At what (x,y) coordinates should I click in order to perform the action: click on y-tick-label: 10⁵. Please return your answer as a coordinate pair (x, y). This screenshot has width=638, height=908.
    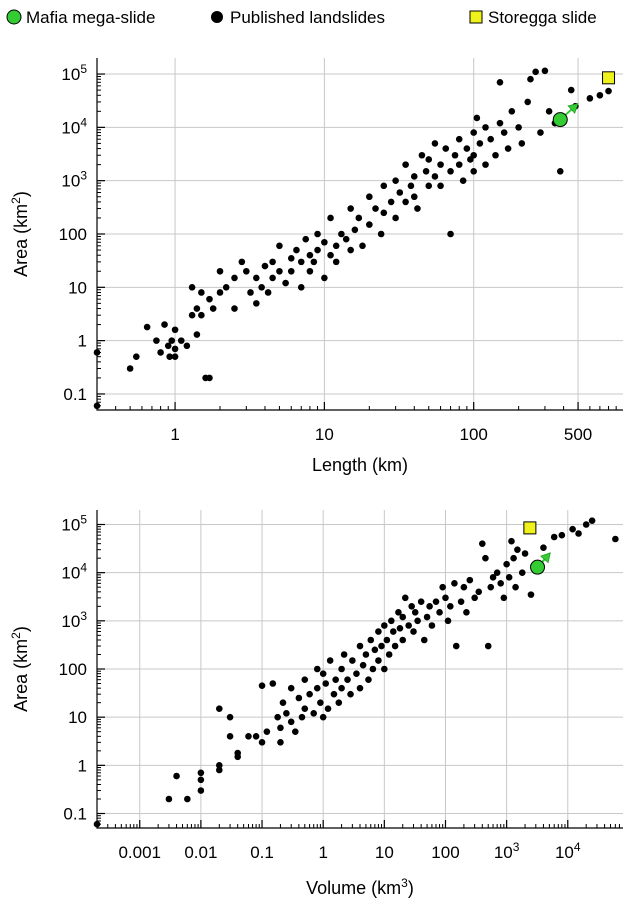
    Looking at the image, I should click on (74, 73).